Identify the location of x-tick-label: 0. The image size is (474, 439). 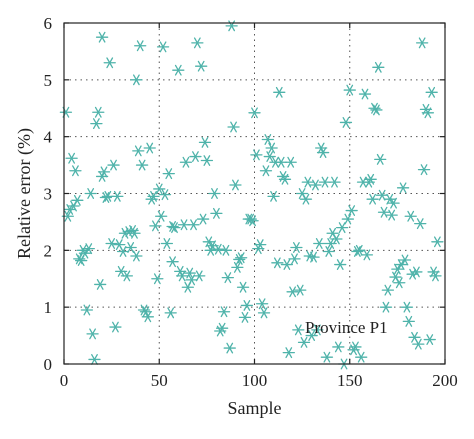
(64, 380).